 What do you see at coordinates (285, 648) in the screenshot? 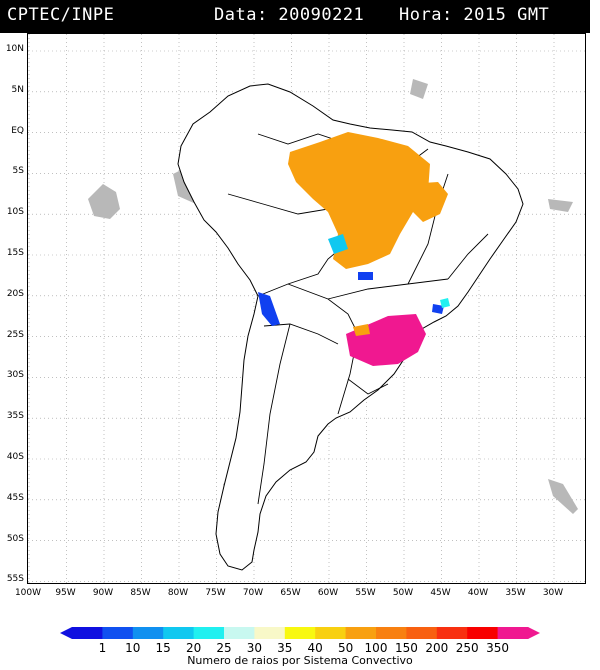
I see `color-scale-tick-label: 35` at bounding box center [285, 648].